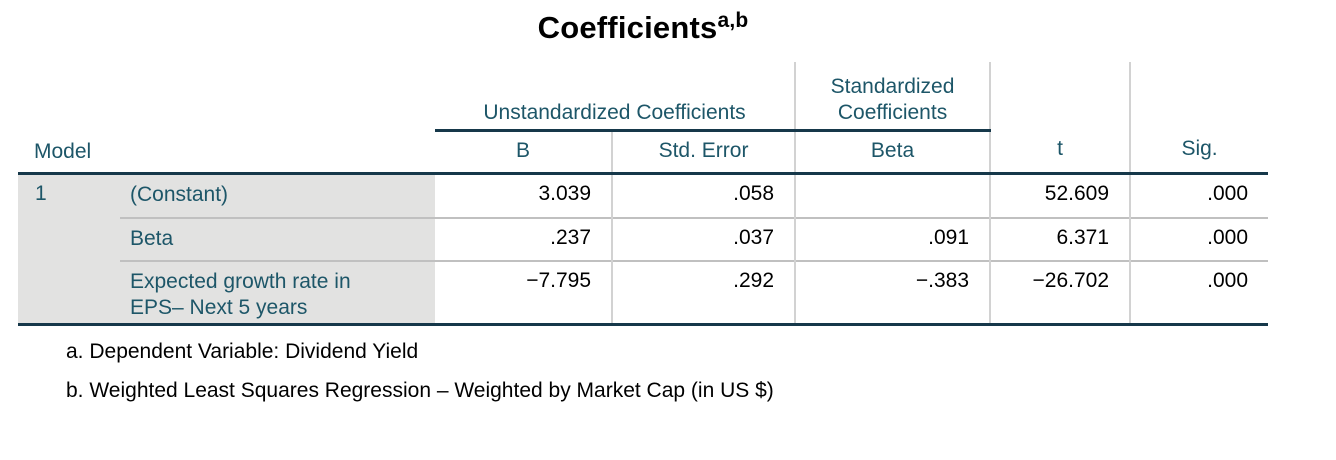 Image resolution: width=1336 pixels, height=460 pixels. Describe the element at coordinates (893, 97) in the screenshot. I see `column-group-header-standardized: Standardized Coefficients` at that location.